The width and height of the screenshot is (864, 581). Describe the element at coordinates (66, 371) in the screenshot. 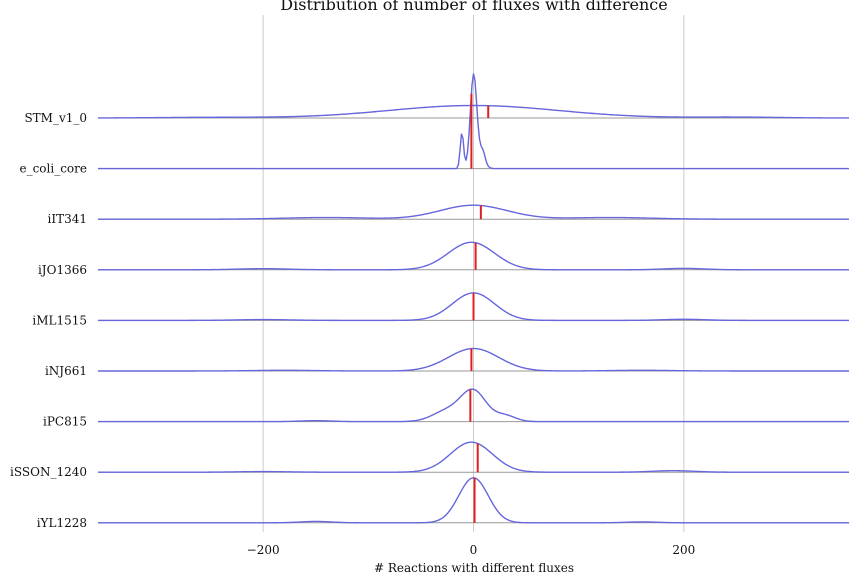

I see `row-label: iNJ661` at that location.